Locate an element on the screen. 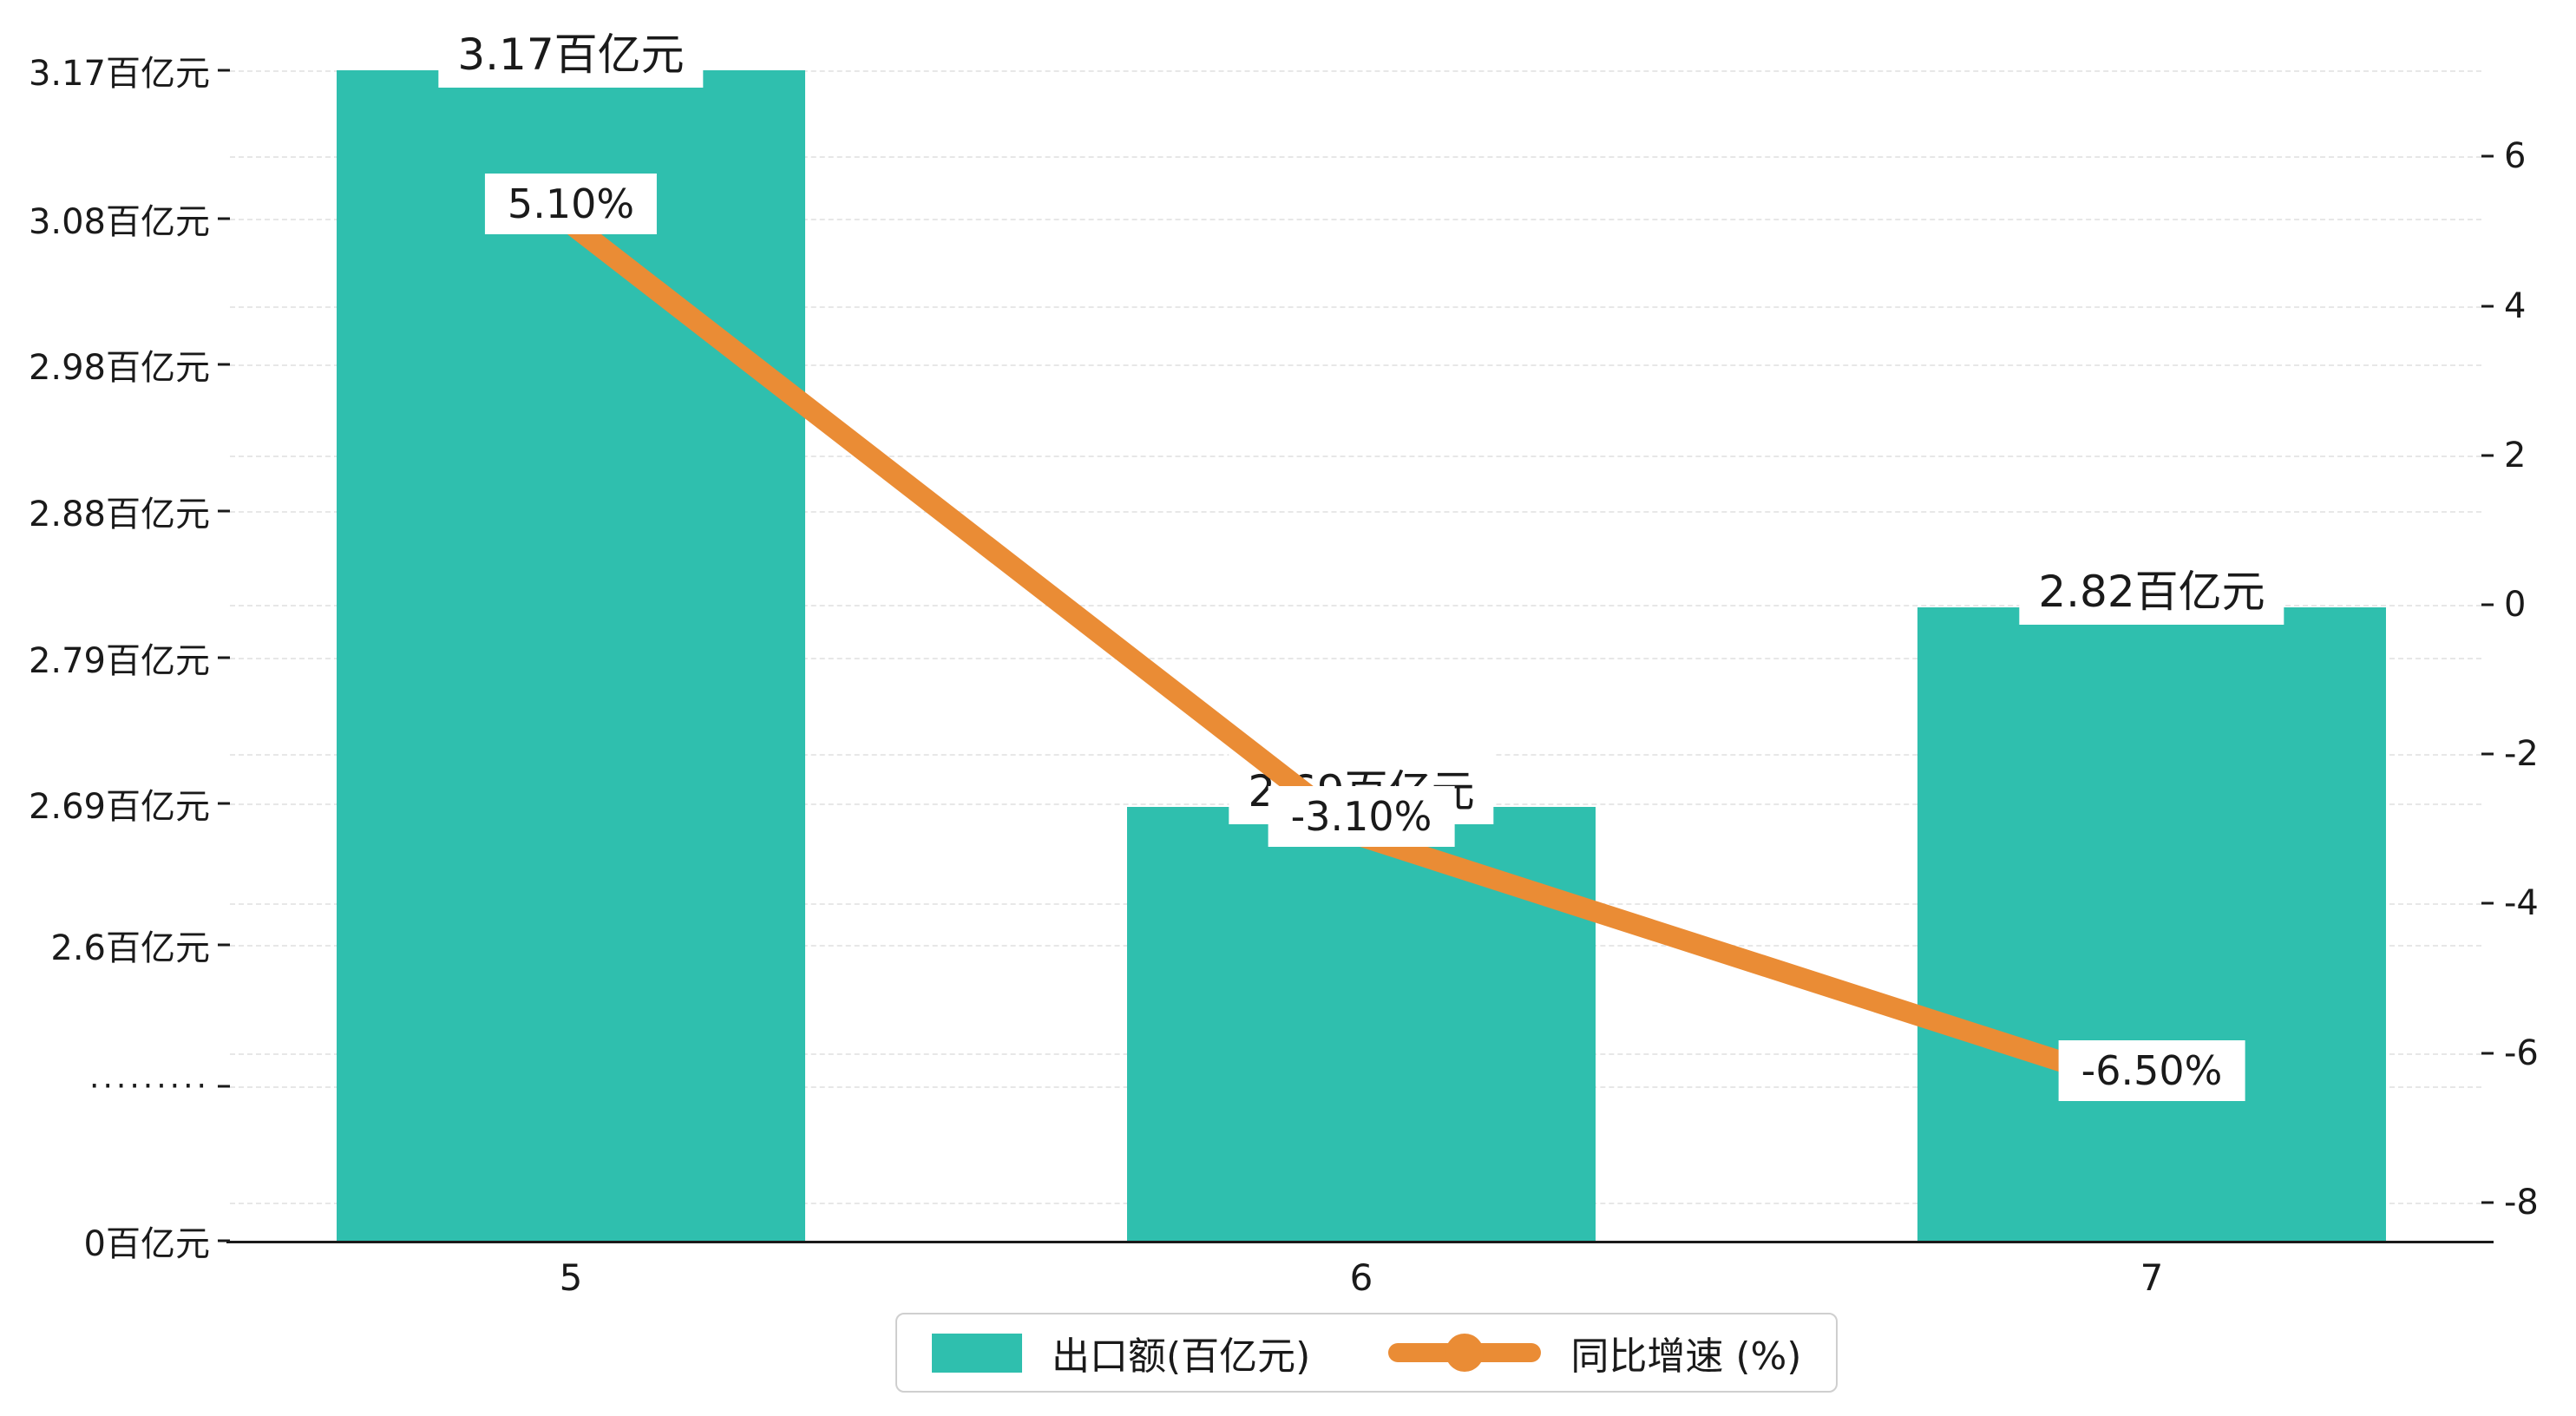 This screenshot has height=1416, width=2576. right-axis-tick-label: 6 is located at coordinates (2515, 156).